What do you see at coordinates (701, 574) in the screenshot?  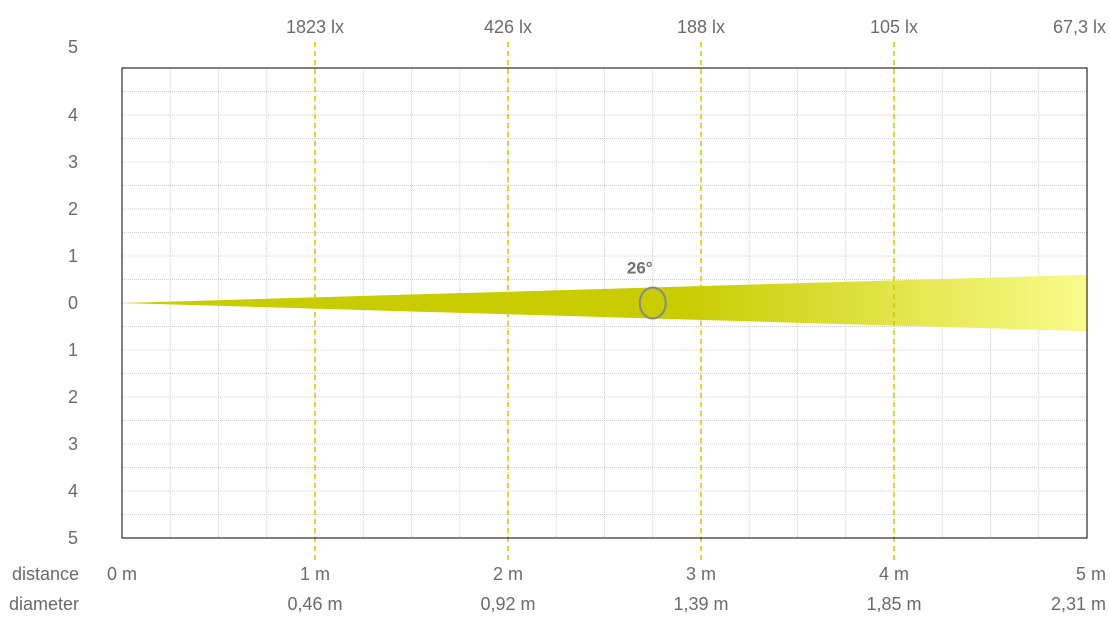 I see `distance-tick-label: 3 m` at bounding box center [701, 574].